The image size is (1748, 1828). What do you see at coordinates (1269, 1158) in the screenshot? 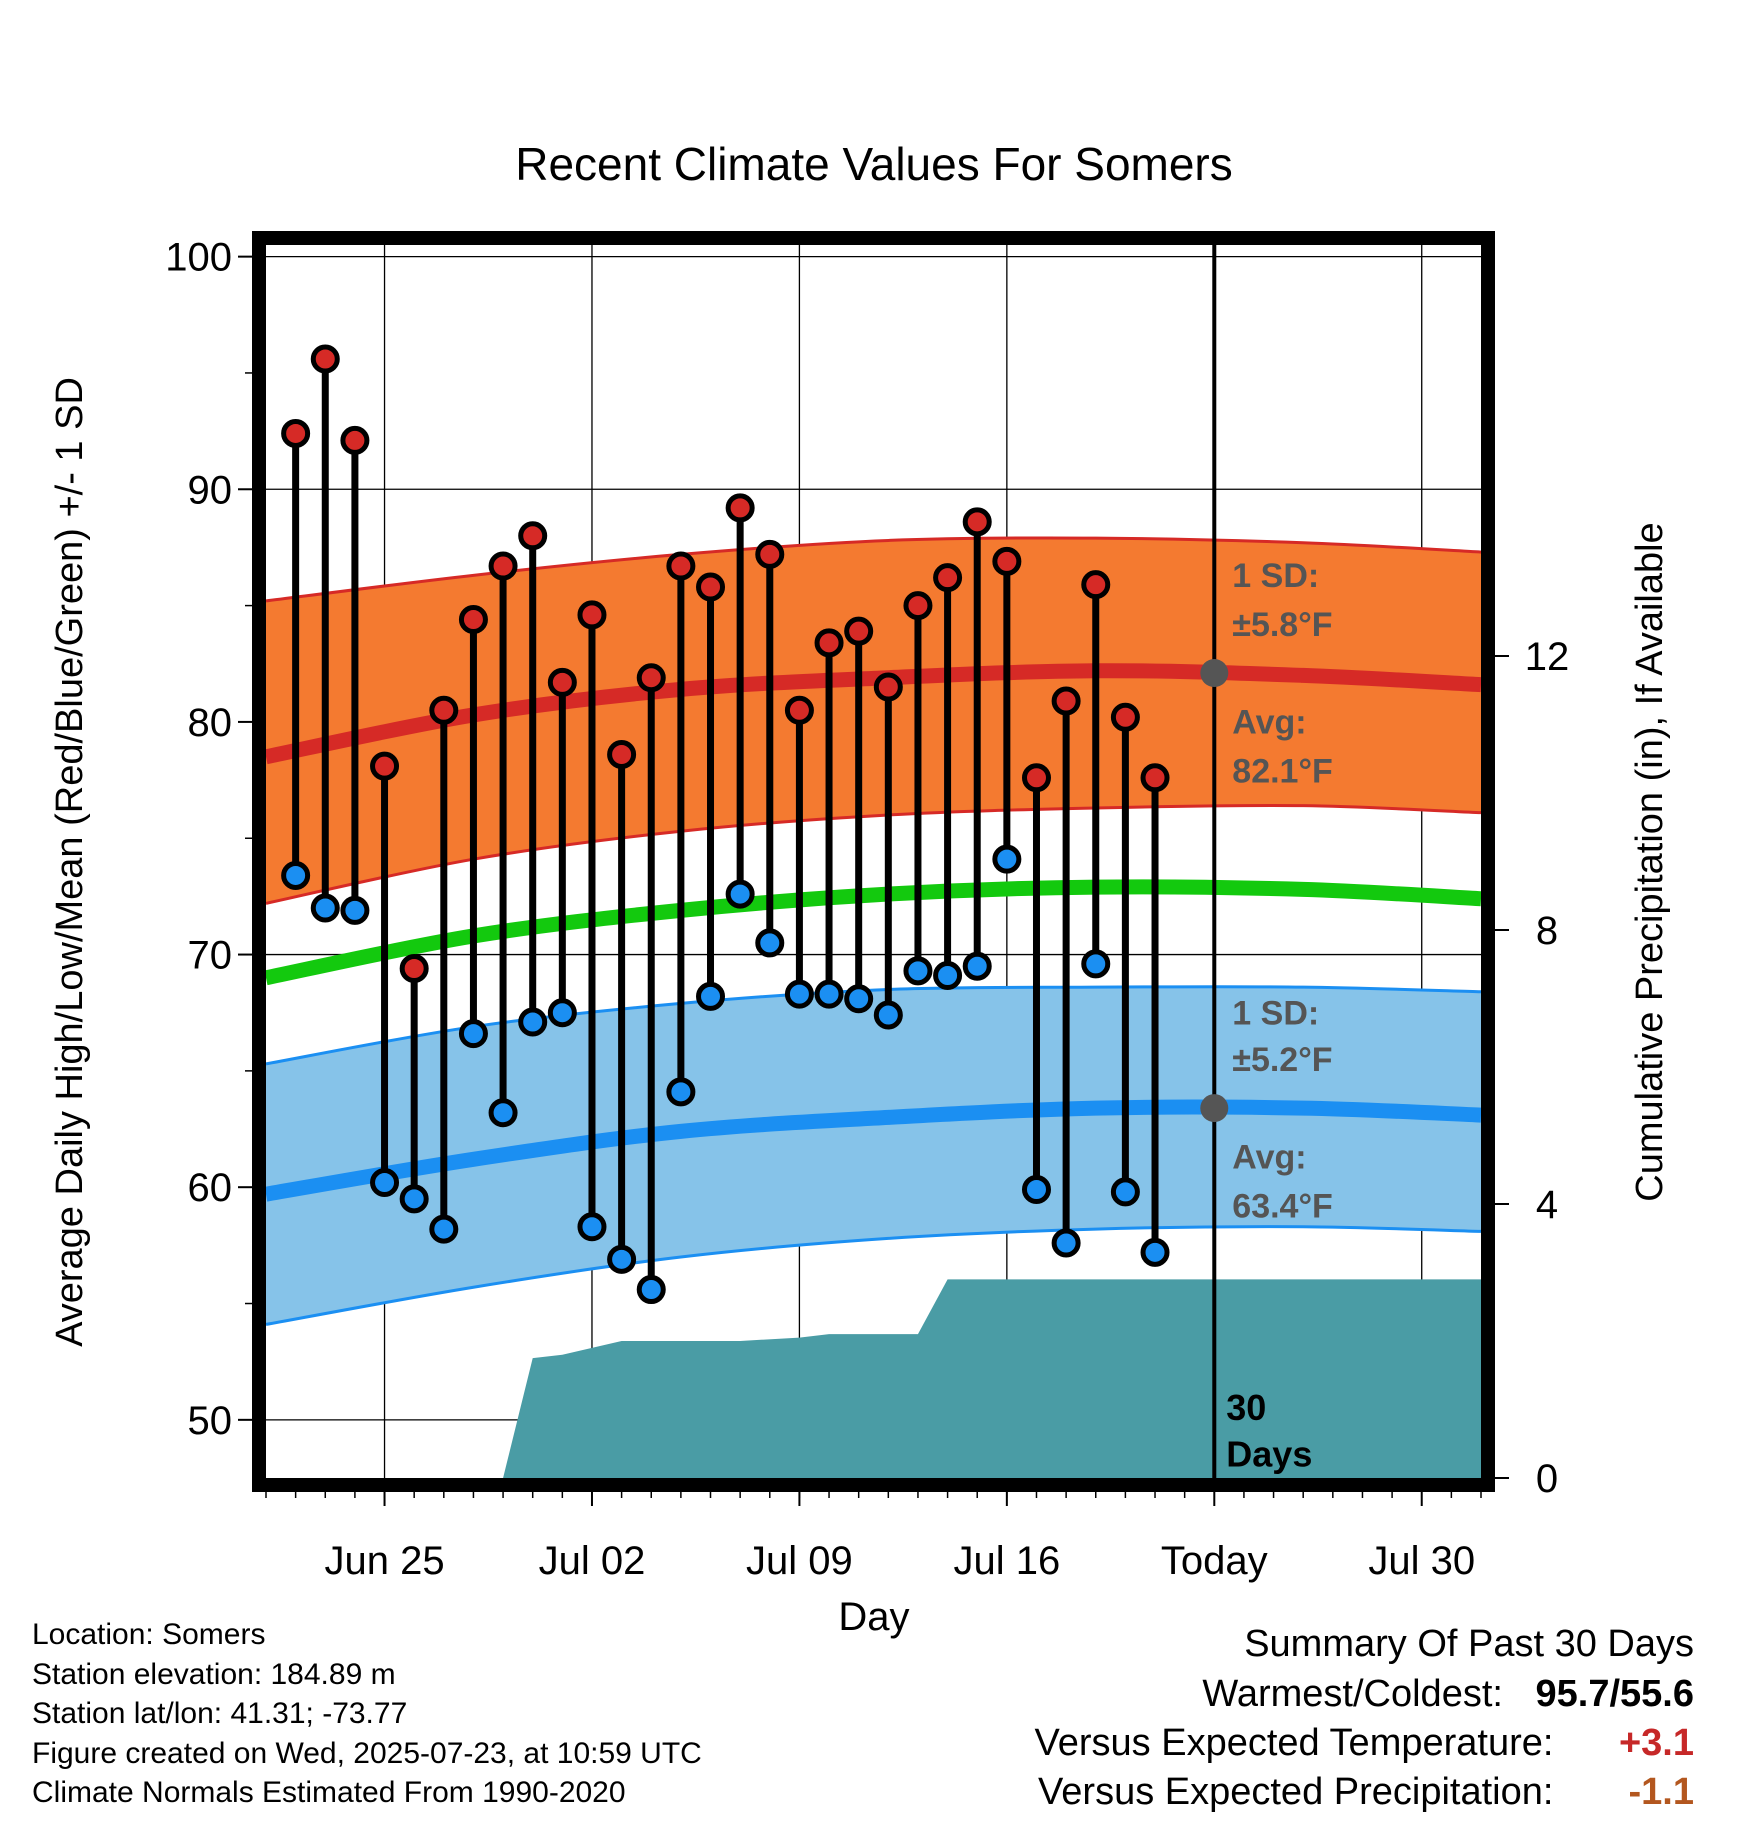
I see `low-avg-title: Avg:` at bounding box center [1269, 1158].